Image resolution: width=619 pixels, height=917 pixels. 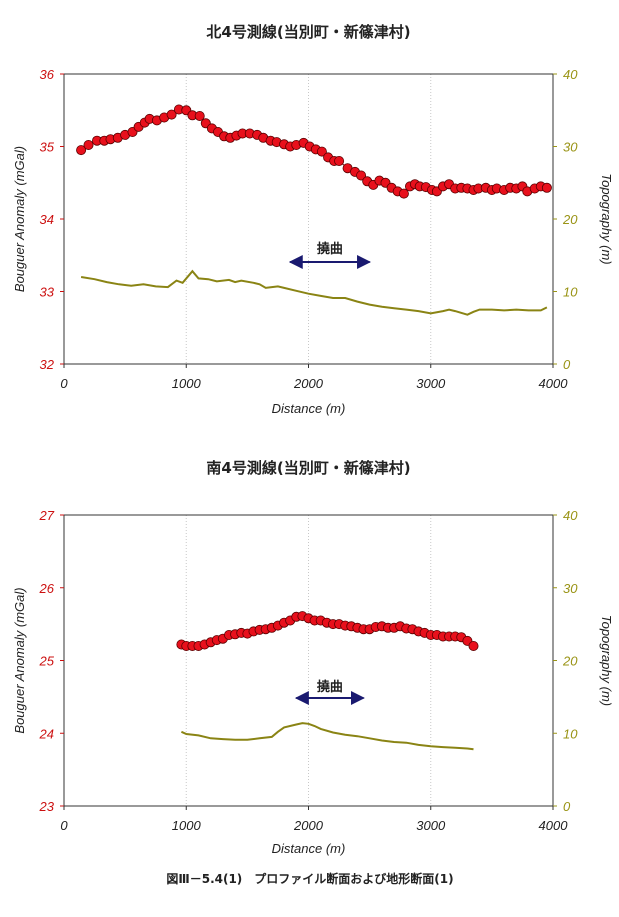 What do you see at coordinates (47, 292) in the screenshot?
I see `y-tick-label: 33` at bounding box center [47, 292].